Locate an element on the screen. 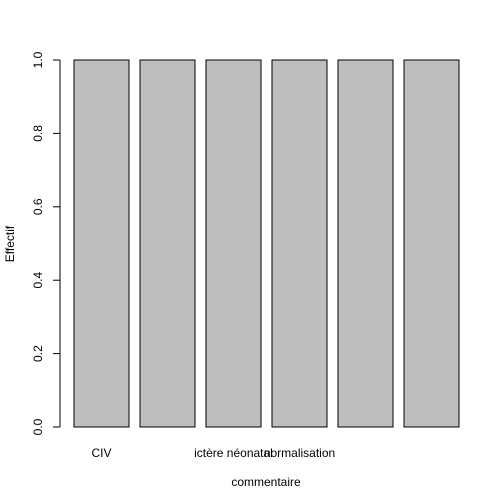 This screenshot has height=504, width=504. y-tick-label-4: 0.8 is located at coordinates (38, 133).